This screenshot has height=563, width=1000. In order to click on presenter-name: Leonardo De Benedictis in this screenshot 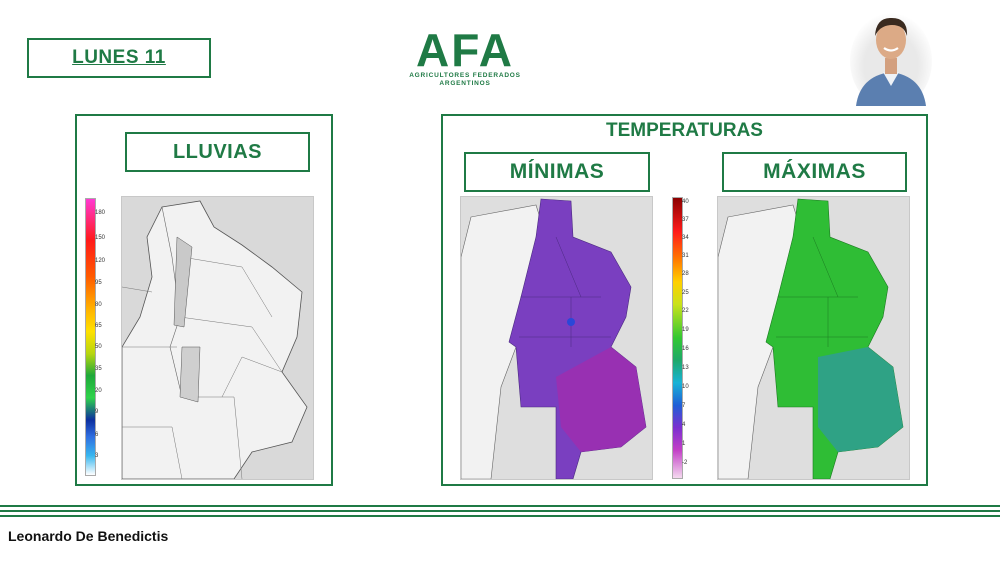, I will do `click(88, 536)`.